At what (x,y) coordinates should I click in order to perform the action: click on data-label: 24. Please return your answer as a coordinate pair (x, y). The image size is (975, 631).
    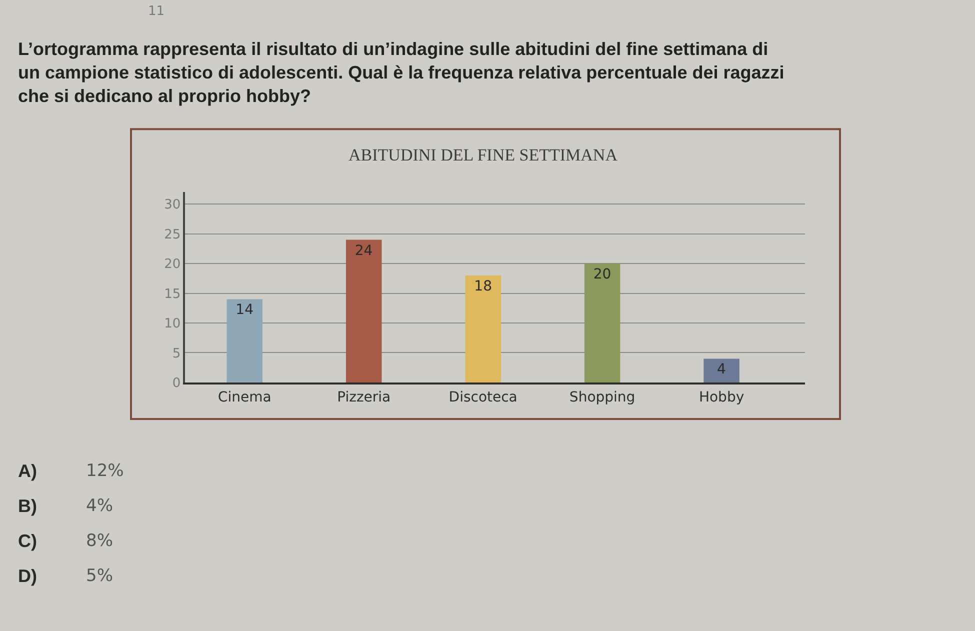
    Looking at the image, I should click on (363, 250).